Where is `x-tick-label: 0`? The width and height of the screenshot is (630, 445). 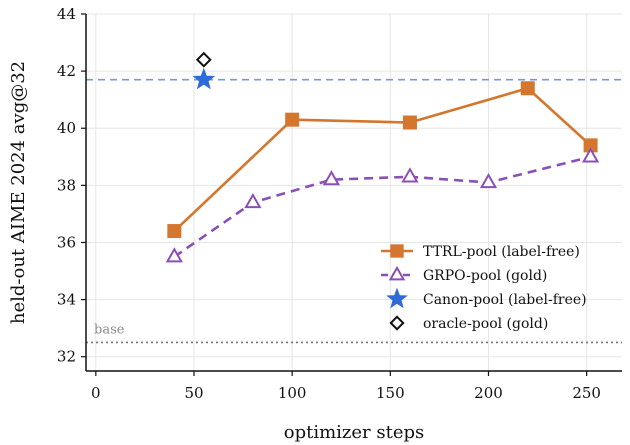
x-tick-label: 0 is located at coordinates (96, 393).